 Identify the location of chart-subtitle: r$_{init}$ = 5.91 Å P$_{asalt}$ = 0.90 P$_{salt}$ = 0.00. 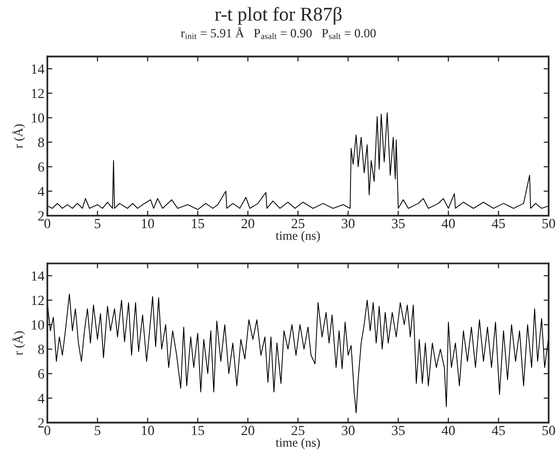
(278, 33).